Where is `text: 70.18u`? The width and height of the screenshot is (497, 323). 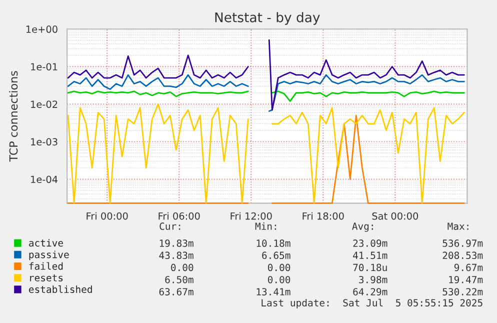 text: 70.18u is located at coordinates (370, 268).